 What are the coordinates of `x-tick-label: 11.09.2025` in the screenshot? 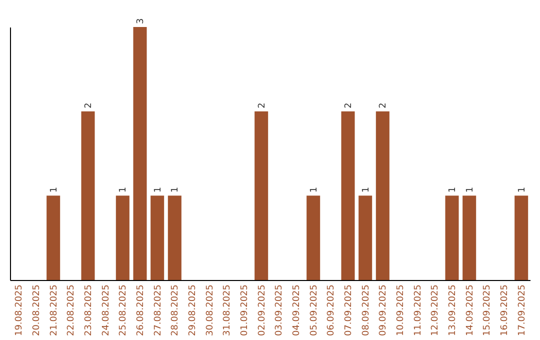 It's located at (418, 310).